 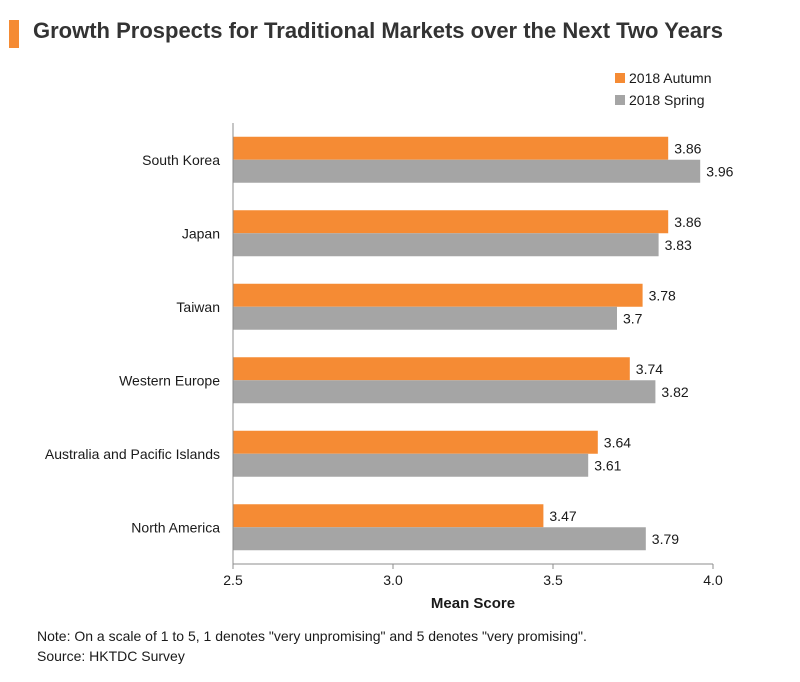 I want to click on data-label: 3.7, so click(x=633, y=318).